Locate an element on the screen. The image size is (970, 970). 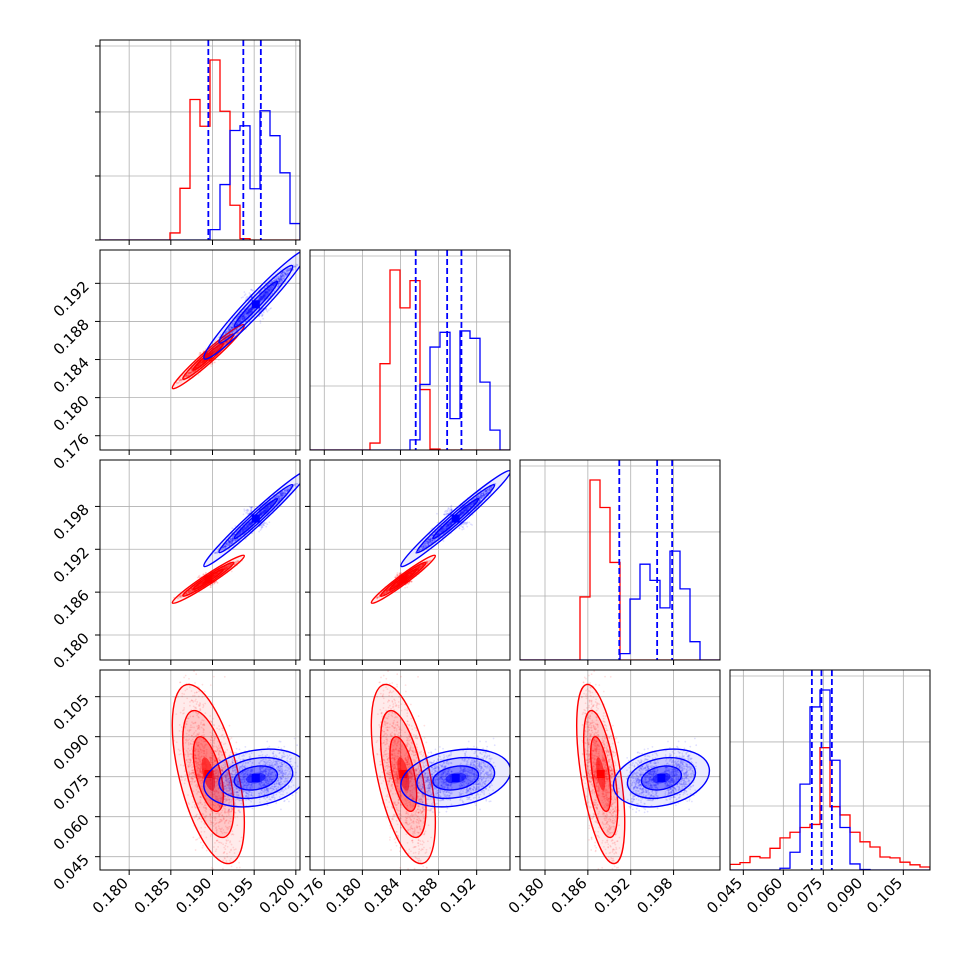
panel-content is located at coordinates (235, 536).